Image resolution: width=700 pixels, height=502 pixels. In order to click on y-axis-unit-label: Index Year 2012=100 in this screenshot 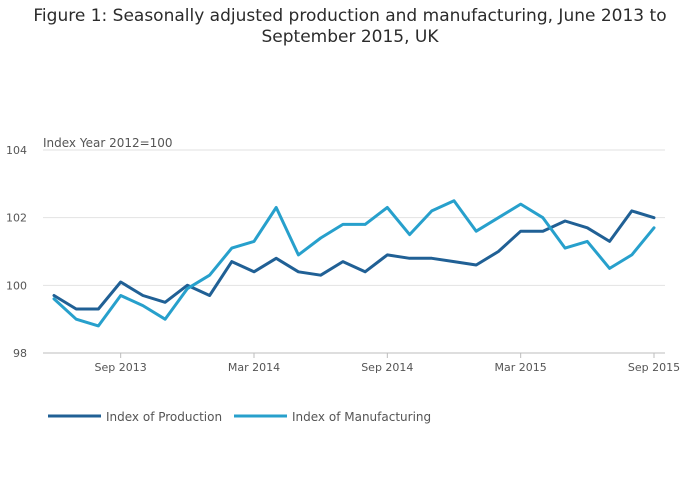, I will do `click(108, 143)`.